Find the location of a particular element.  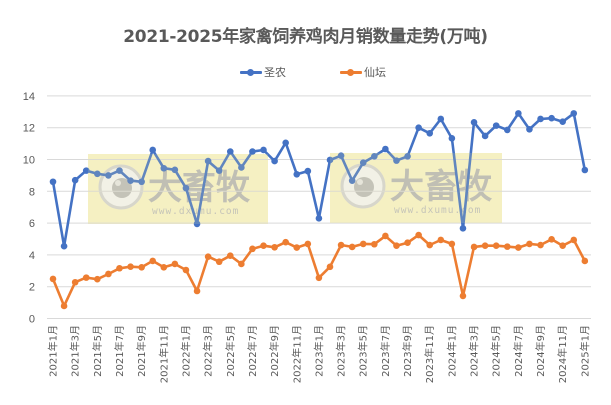

legend-item-xiantan: 仙坛 is located at coordinates (363, 72).